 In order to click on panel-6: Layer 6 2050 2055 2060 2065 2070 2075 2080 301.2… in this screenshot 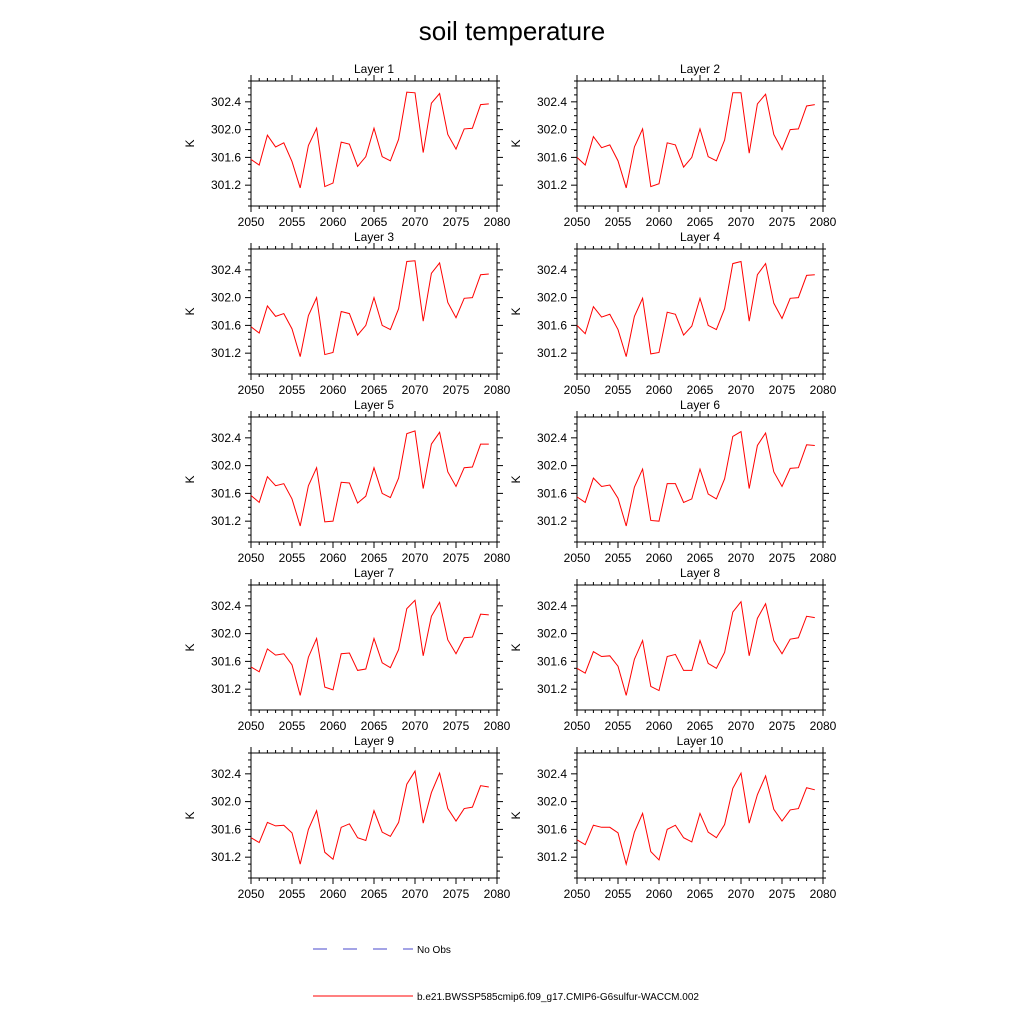, I will do `click(673, 481)`.